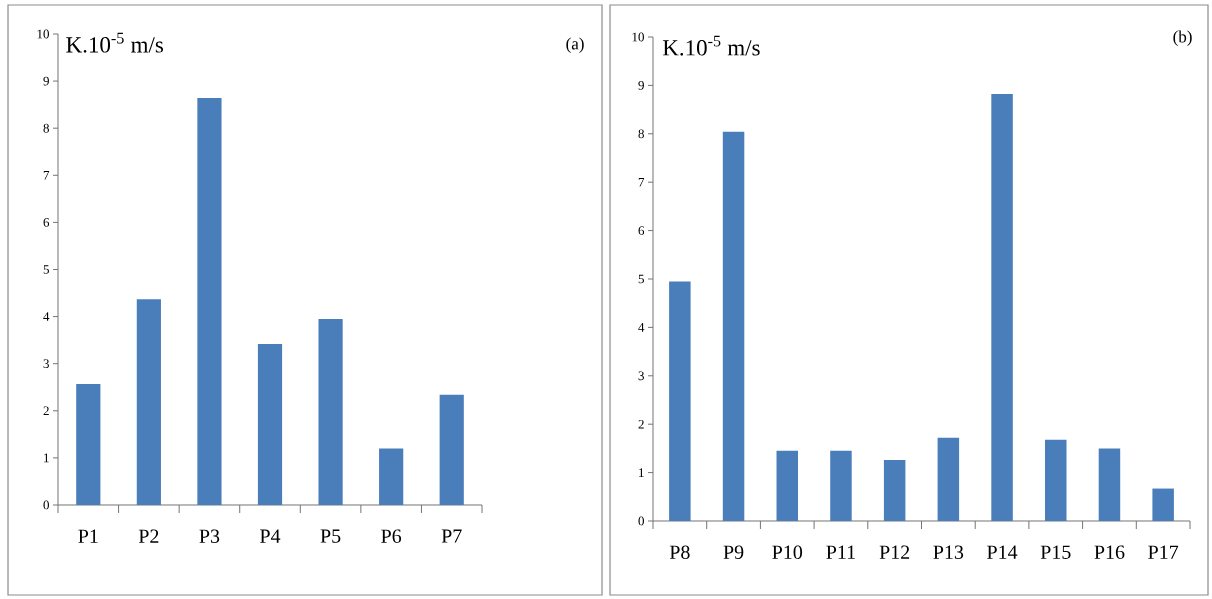 The image size is (1212, 599). I want to click on x-tick-label: P9, so click(733, 552).